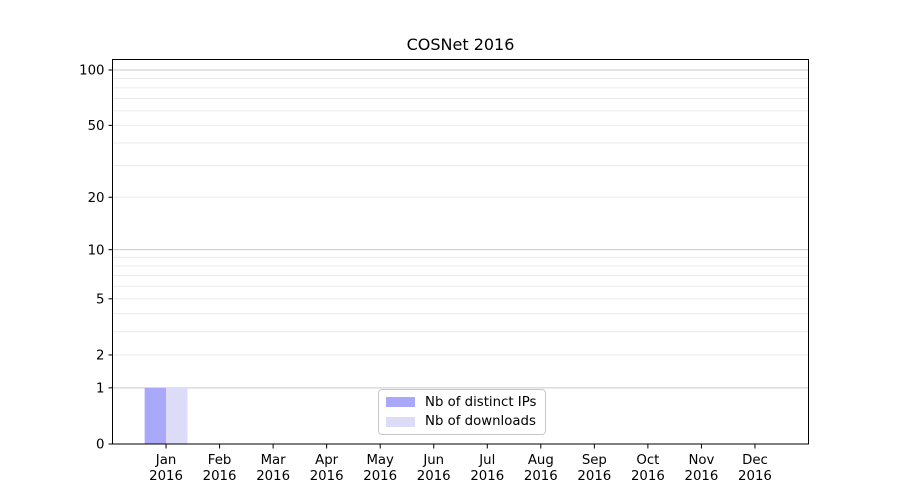 The width and height of the screenshot is (900, 500). I want to click on legend-label-downloads: Nb of downloads, so click(480, 421).